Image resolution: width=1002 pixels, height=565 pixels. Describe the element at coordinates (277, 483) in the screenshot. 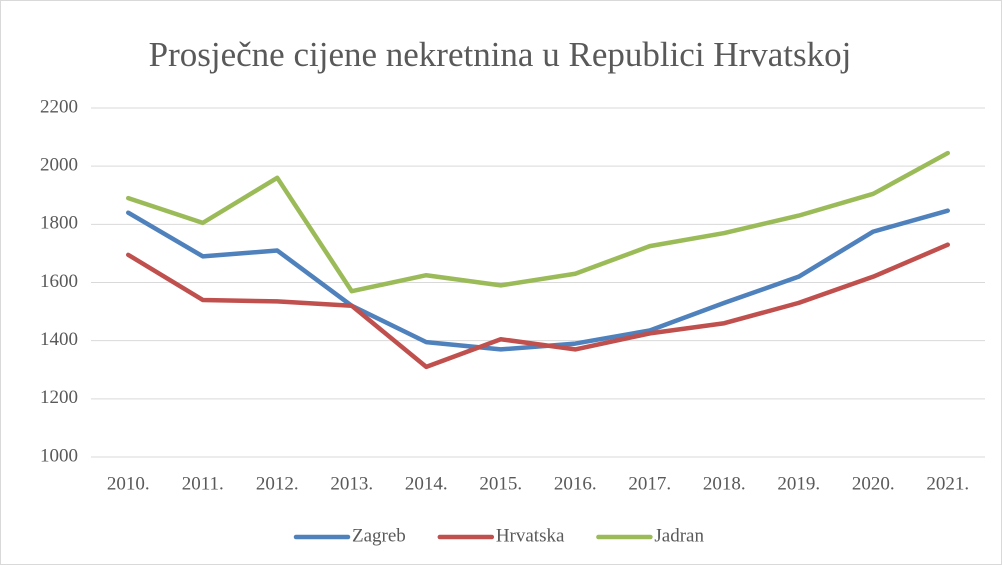

I see `x-tick-label: 2012.` at that location.